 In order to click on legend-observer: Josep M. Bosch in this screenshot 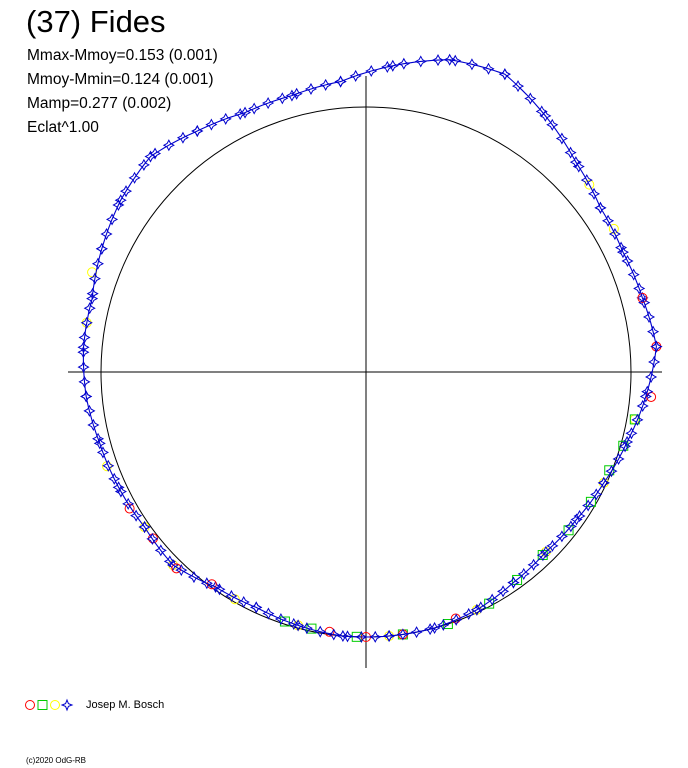, I will do `click(125, 705)`.